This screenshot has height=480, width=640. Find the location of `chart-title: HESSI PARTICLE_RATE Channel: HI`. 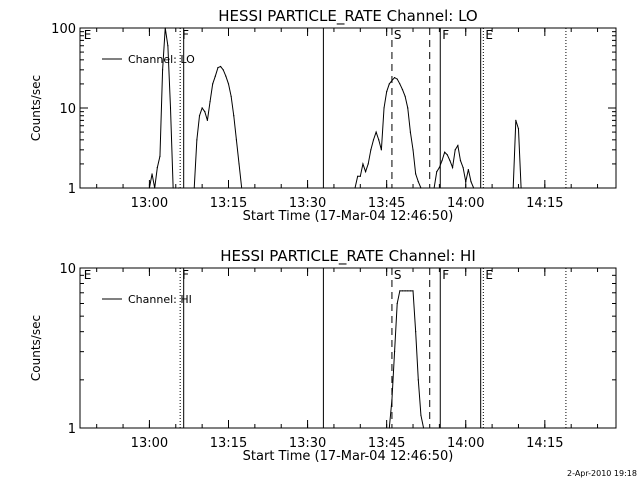

chart-title: HESSI PARTICLE_RATE Channel: HI is located at coordinates (348, 256).